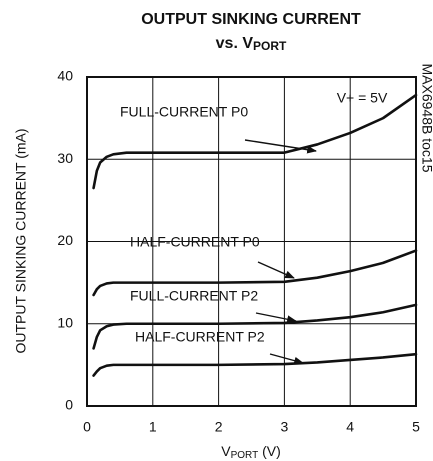  Describe the element at coordinates (416, 427) in the screenshot. I see `x-tick-label: 5` at that location.